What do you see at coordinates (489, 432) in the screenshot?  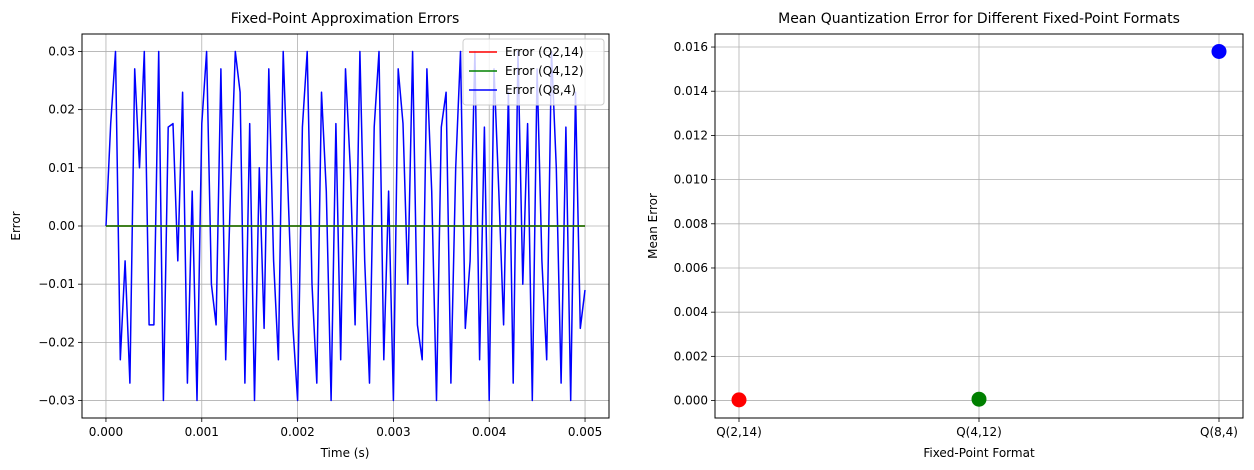 I see `left-xtick-label: 0.004` at bounding box center [489, 432].